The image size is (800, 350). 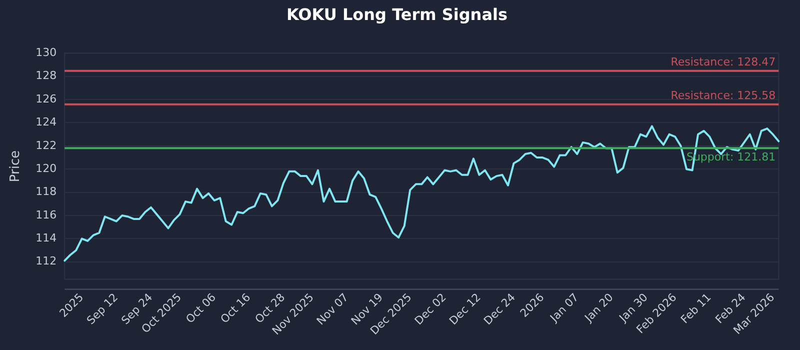 I want to click on x-tick-label: Dec 02, so click(x=430, y=309).